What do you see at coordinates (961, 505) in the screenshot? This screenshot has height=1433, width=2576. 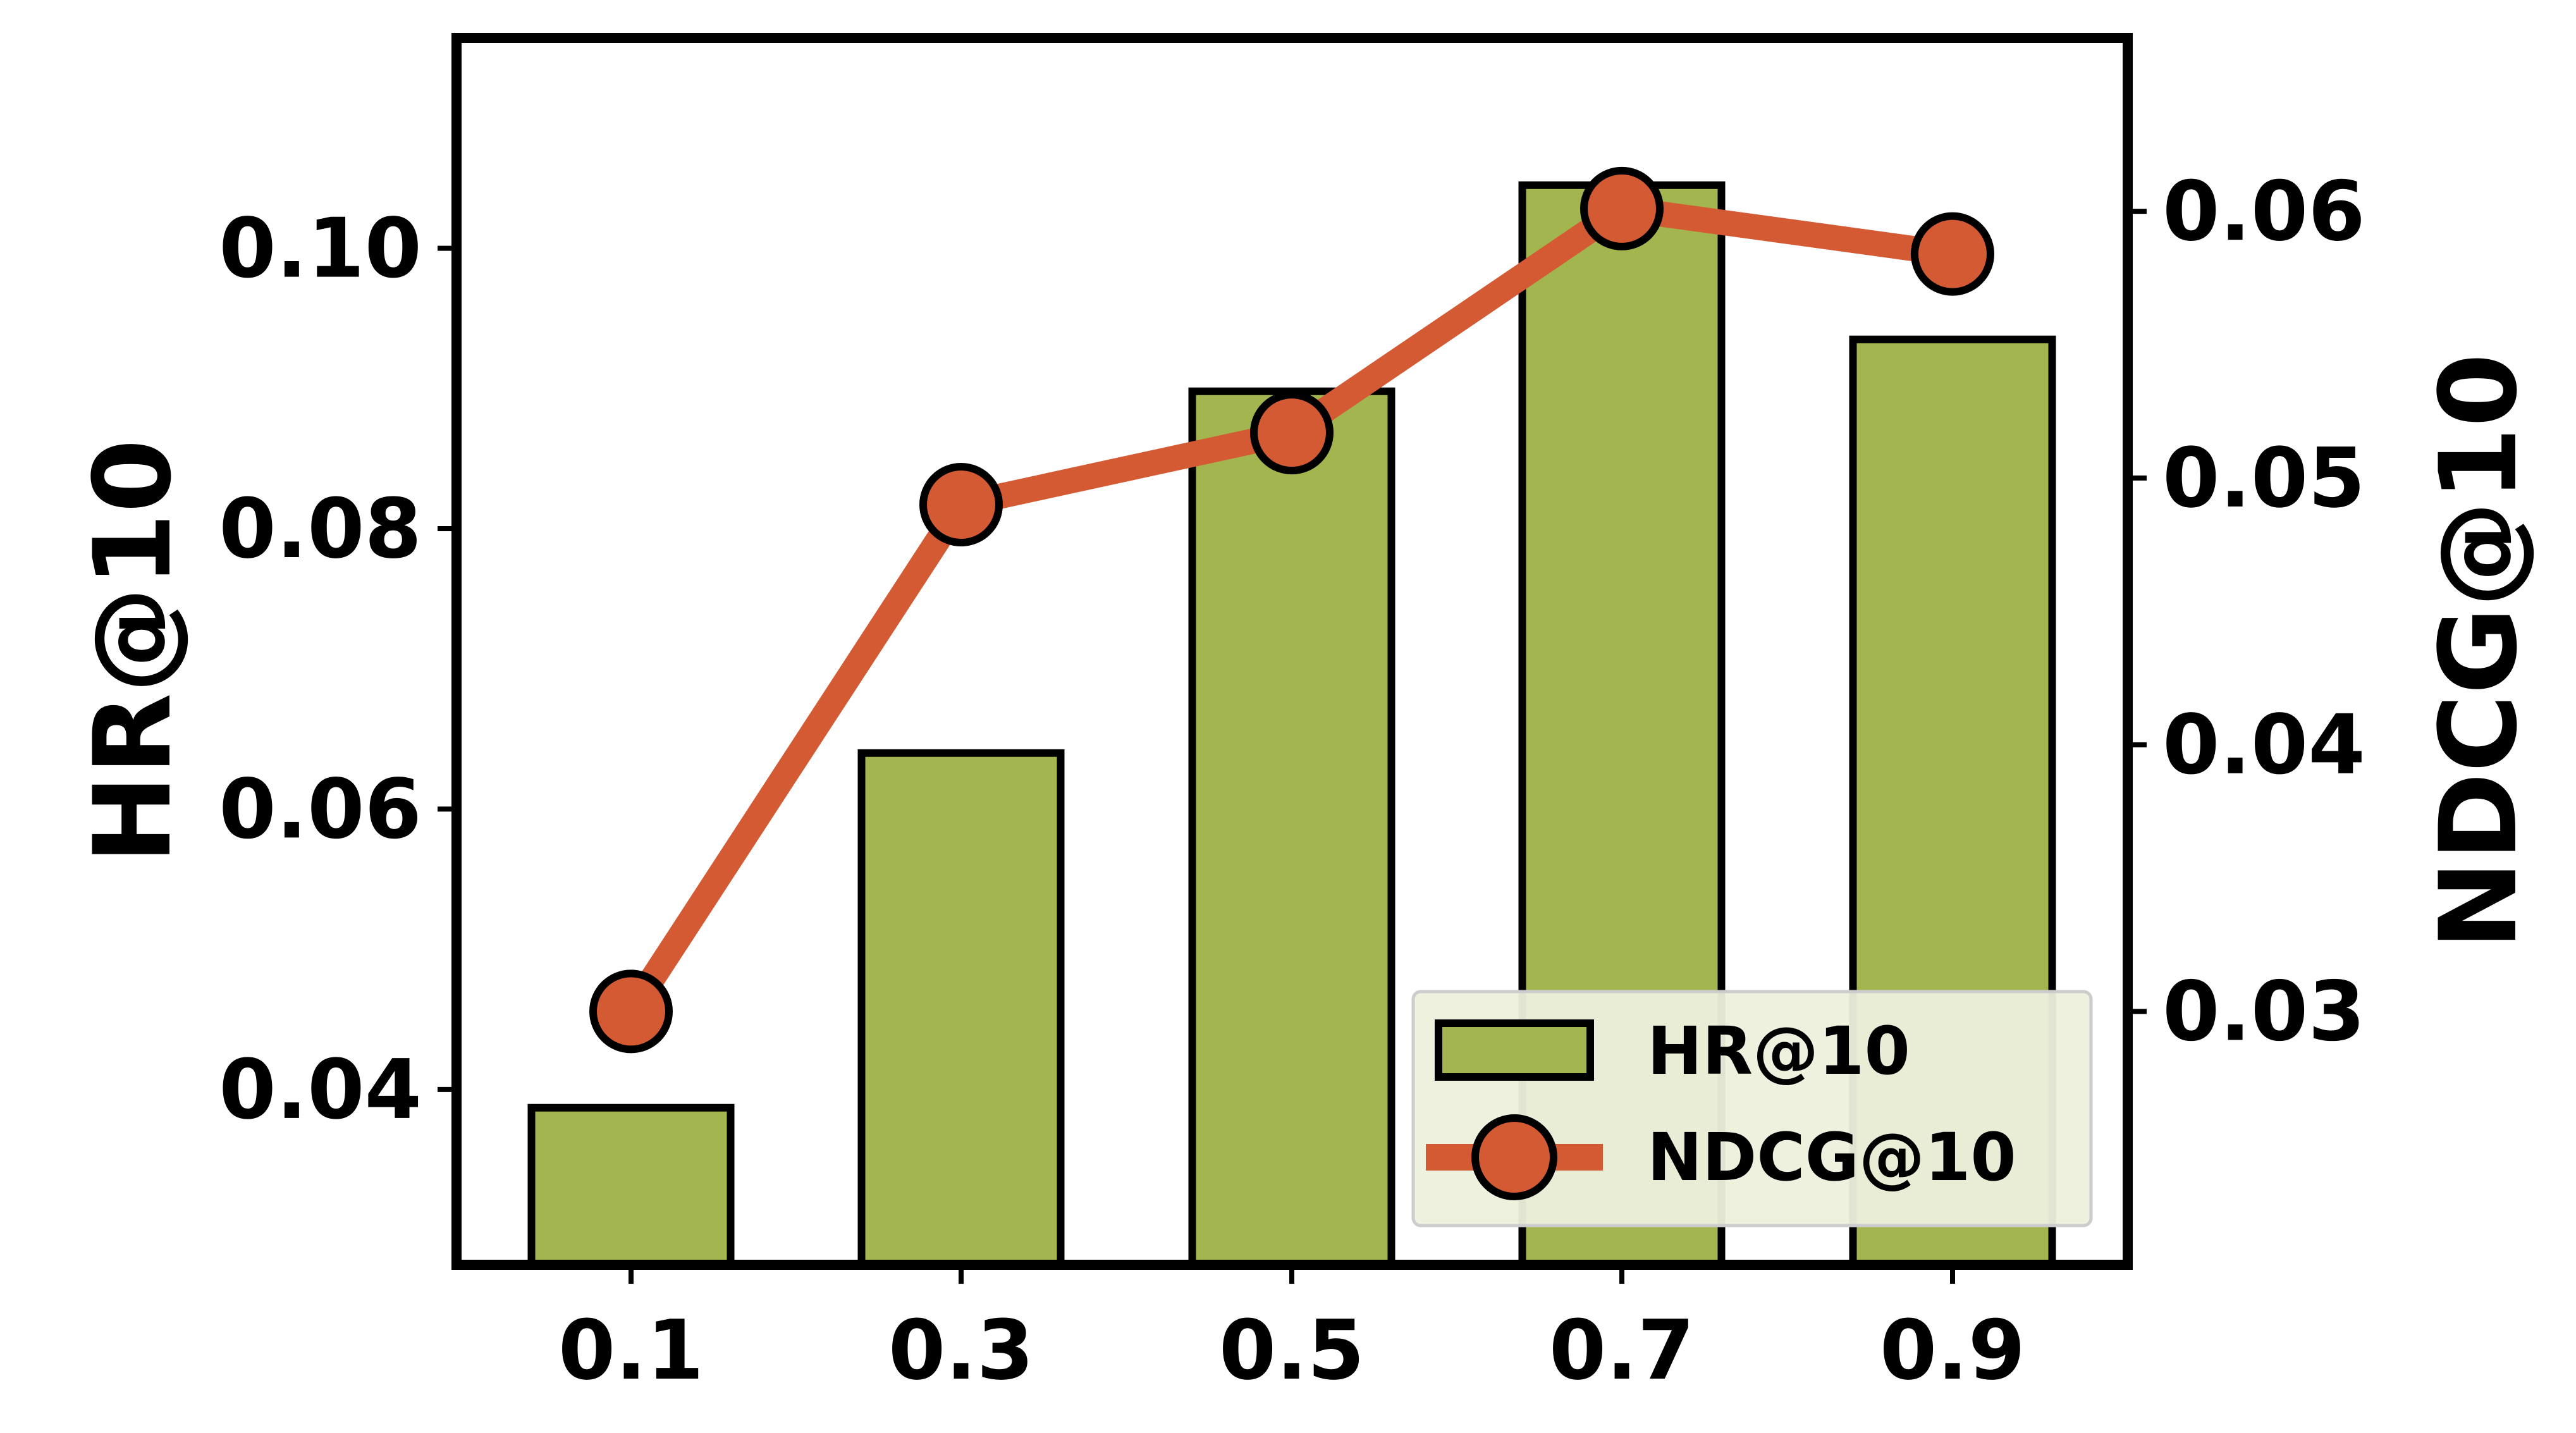 I see `point-ndcg-0.3` at bounding box center [961, 505].